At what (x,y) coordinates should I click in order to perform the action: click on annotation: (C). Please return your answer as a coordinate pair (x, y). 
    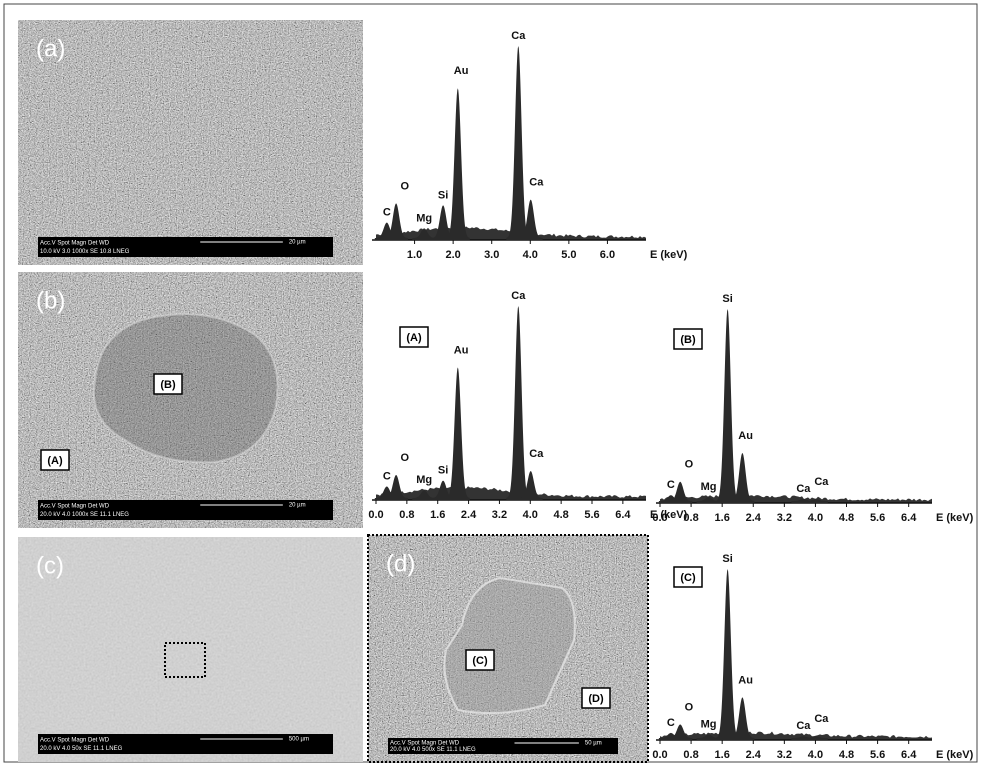
    Looking at the image, I should click on (480, 661).